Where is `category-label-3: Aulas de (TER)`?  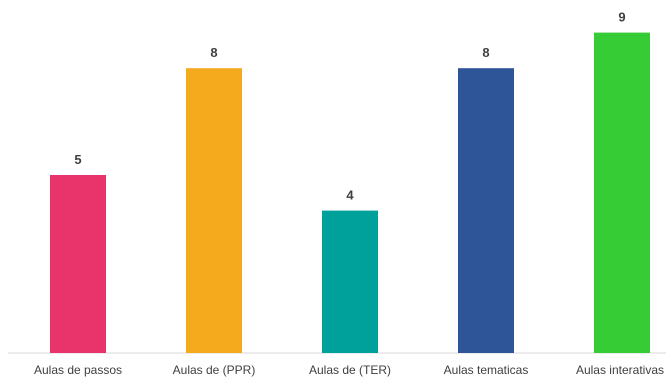
category-label-3: Aulas de (TER) is located at coordinates (350, 370).